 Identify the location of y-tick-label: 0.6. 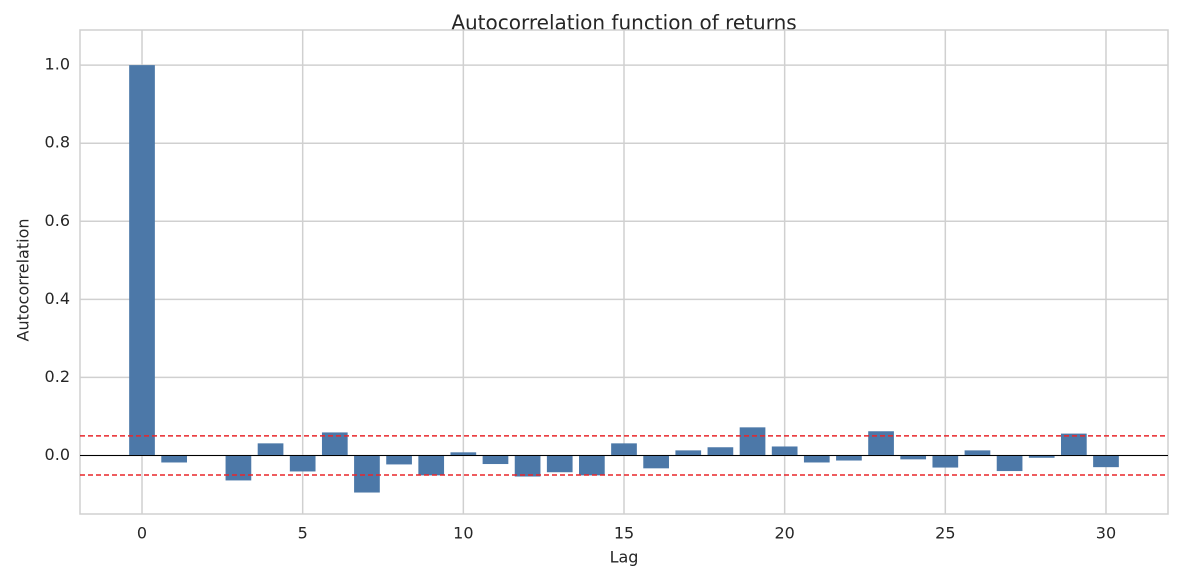
(57, 220).